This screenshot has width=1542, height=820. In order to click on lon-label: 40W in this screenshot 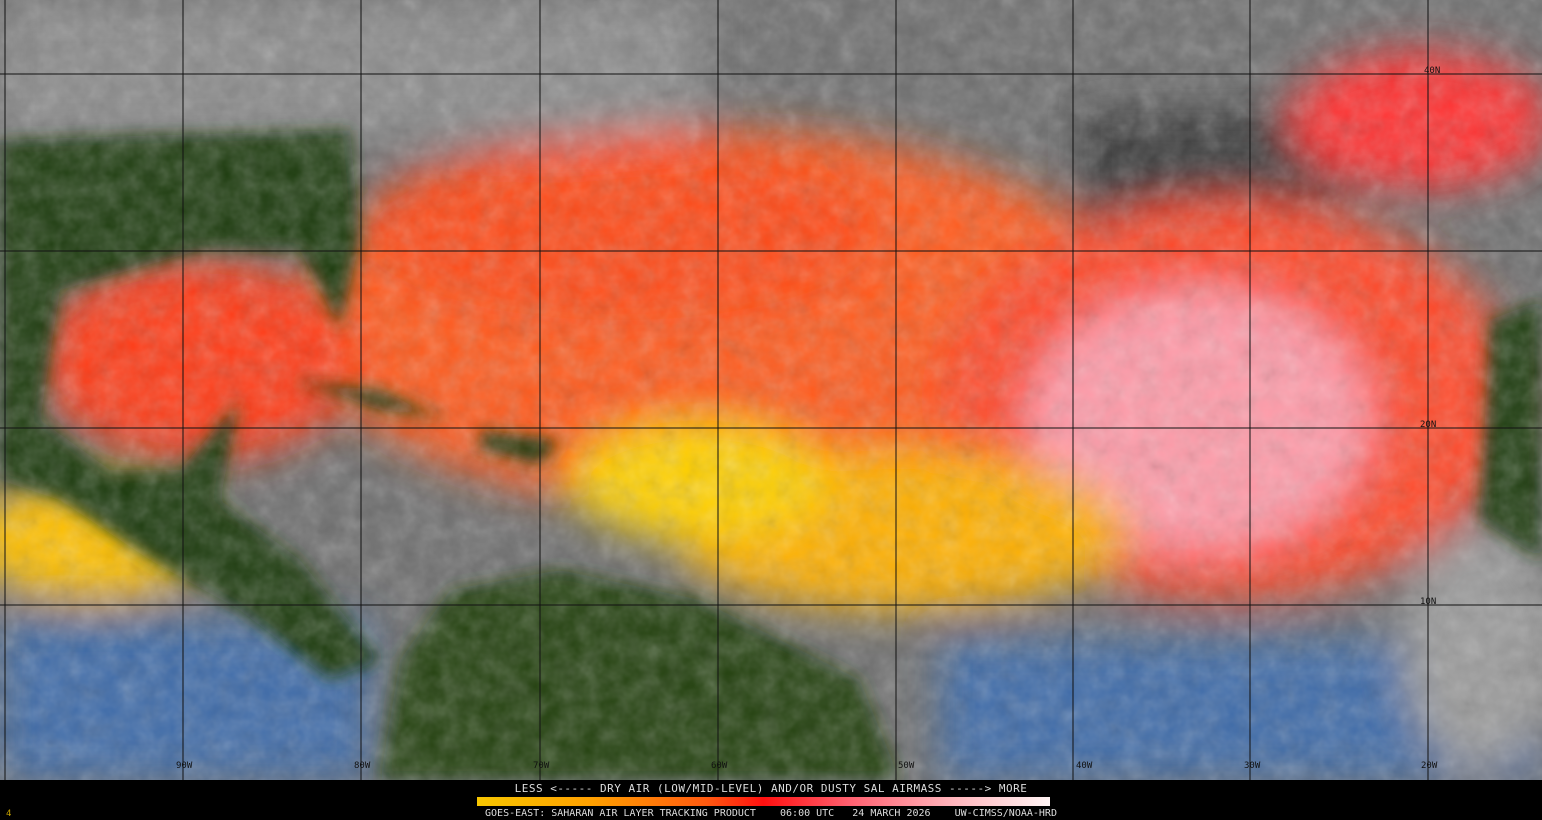, I will do `click(1084, 766)`.